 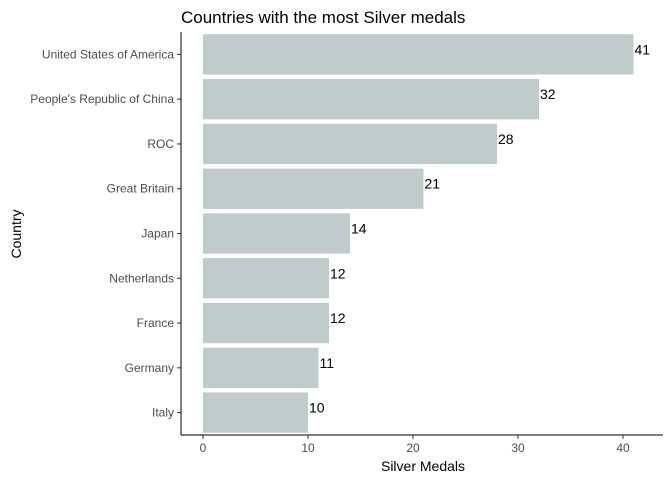 What do you see at coordinates (156, 323) in the screenshot?
I see `y-tick-label: France` at bounding box center [156, 323].